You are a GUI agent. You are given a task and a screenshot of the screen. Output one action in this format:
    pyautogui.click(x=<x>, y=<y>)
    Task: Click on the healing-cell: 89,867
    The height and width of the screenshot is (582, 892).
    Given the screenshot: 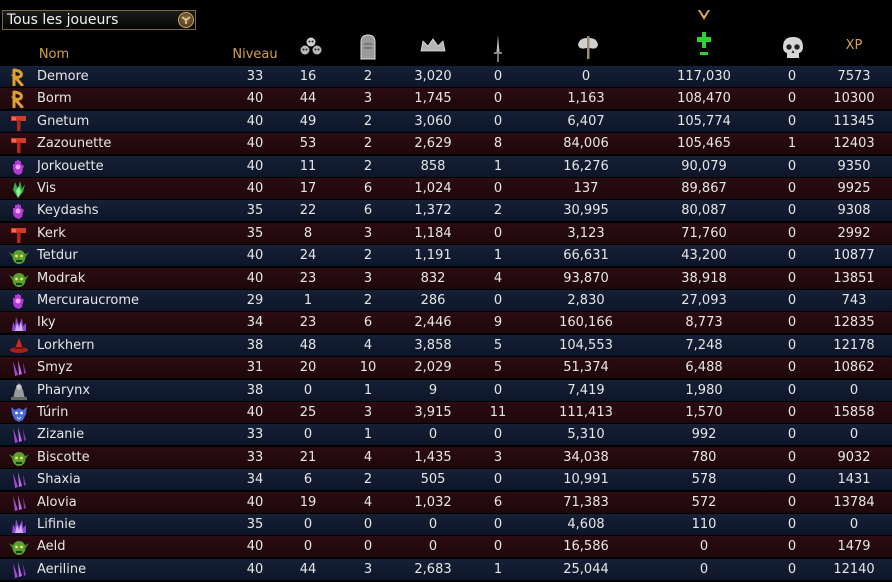 What is the action you would take?
    pyautogui.click(x=704, y=188)
    